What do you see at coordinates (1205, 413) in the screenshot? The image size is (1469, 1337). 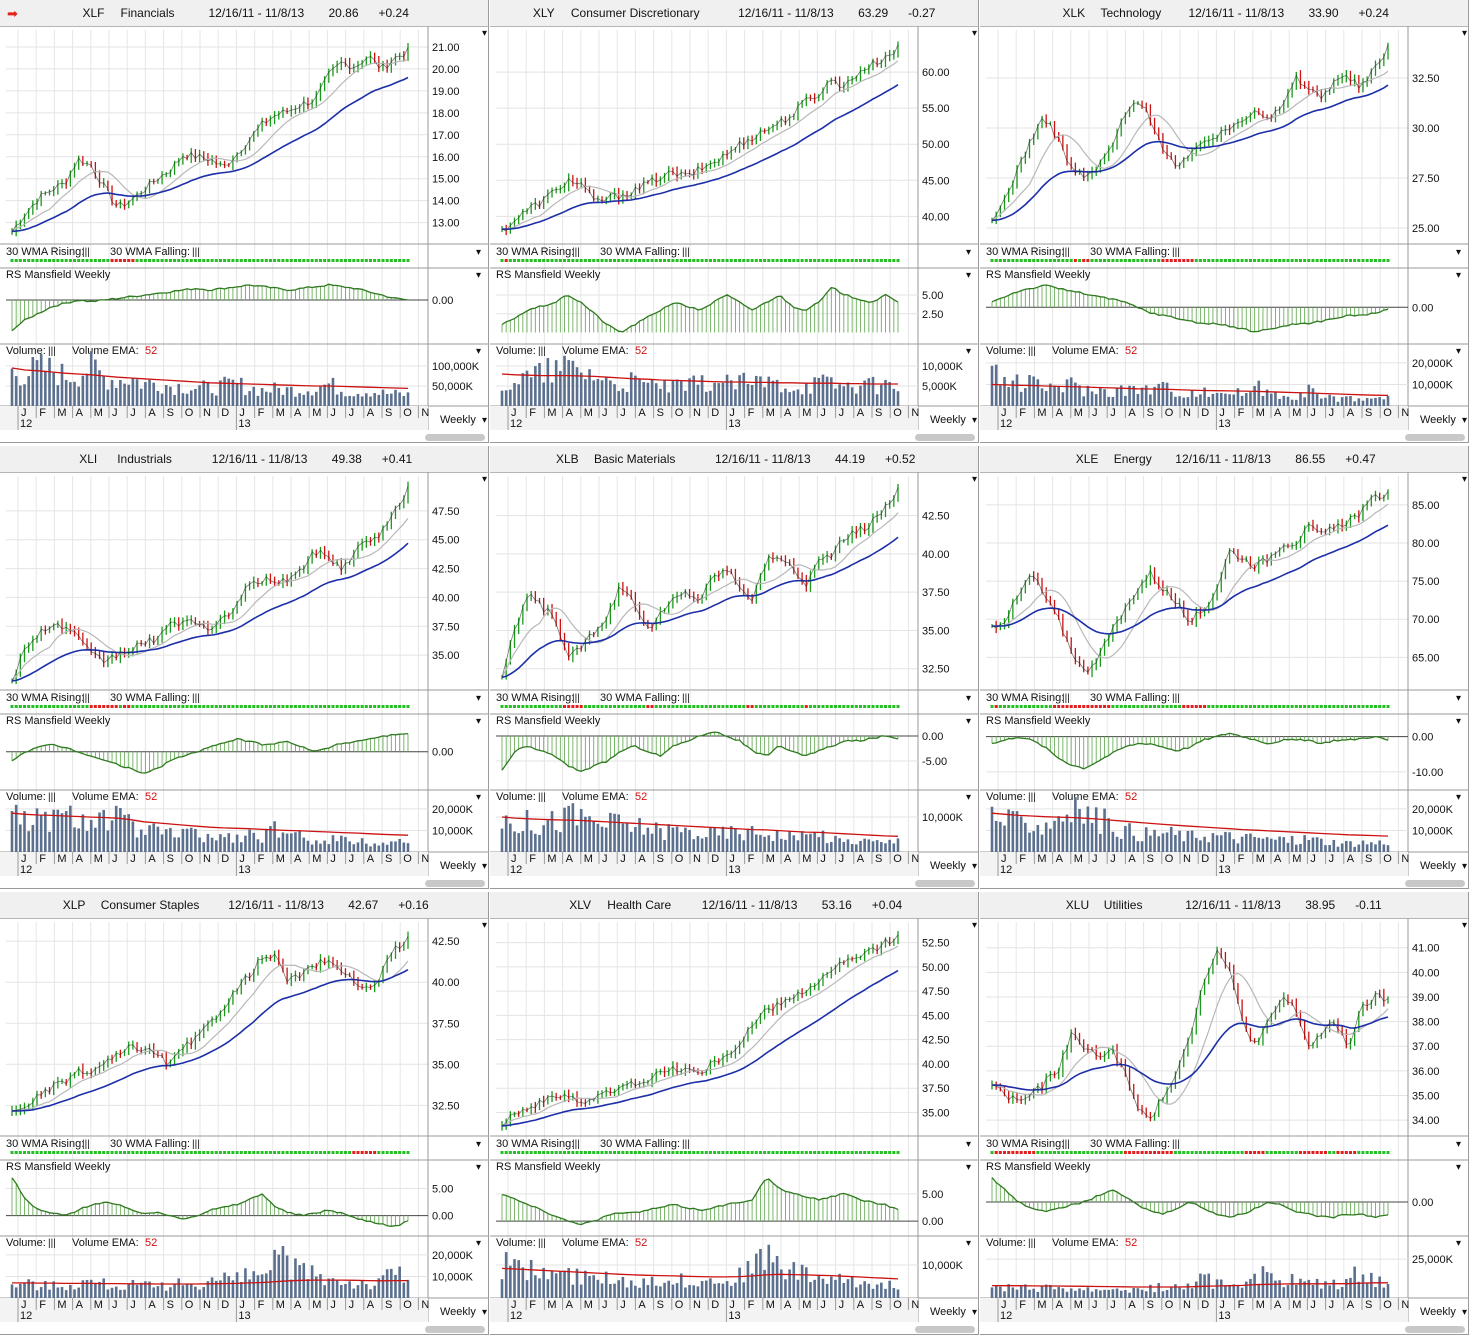 I see `month-label: D` at bounding box center [1205, 413].